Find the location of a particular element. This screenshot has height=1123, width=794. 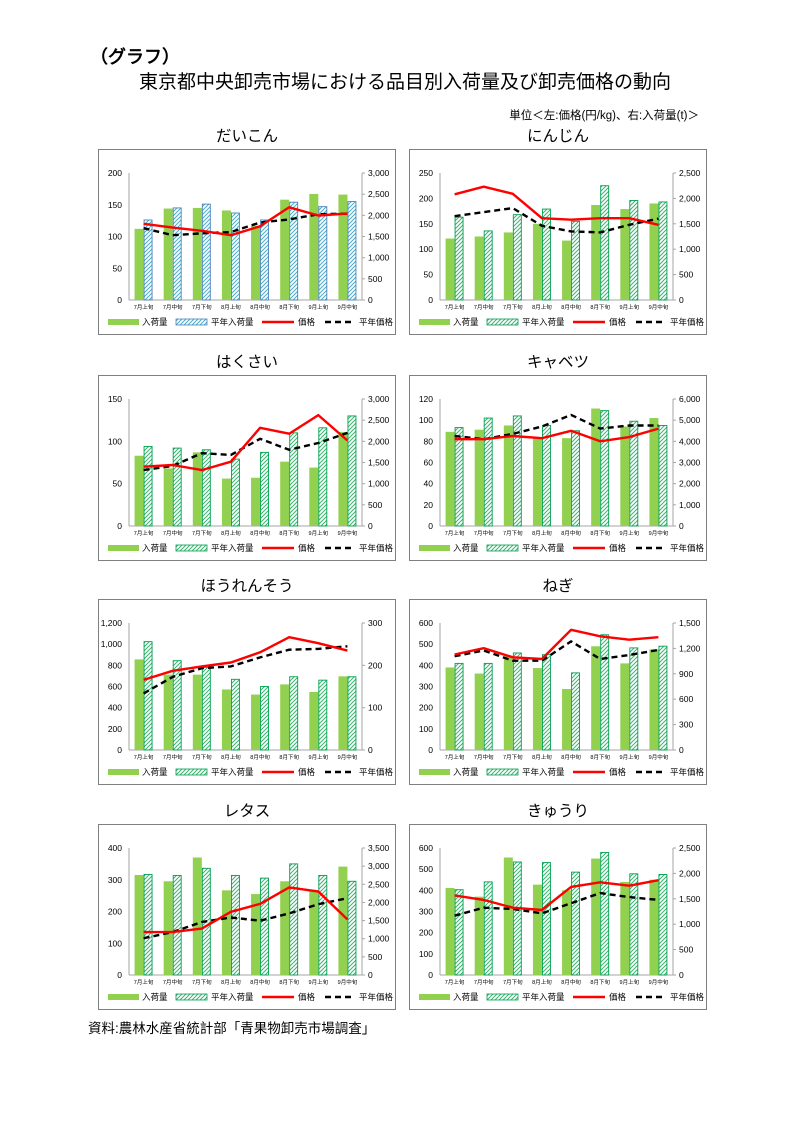

right-axis-tick-label: 500 is located at coordinates (375, 279).